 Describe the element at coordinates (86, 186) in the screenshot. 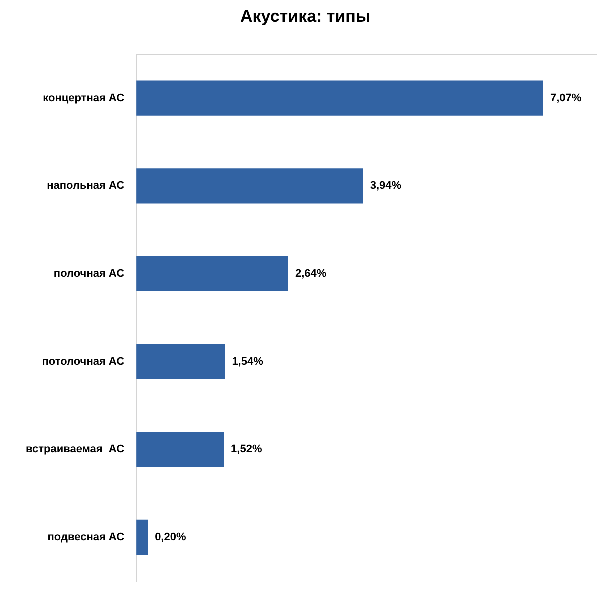

I see `y-tick-label: напольная АС` at that location.